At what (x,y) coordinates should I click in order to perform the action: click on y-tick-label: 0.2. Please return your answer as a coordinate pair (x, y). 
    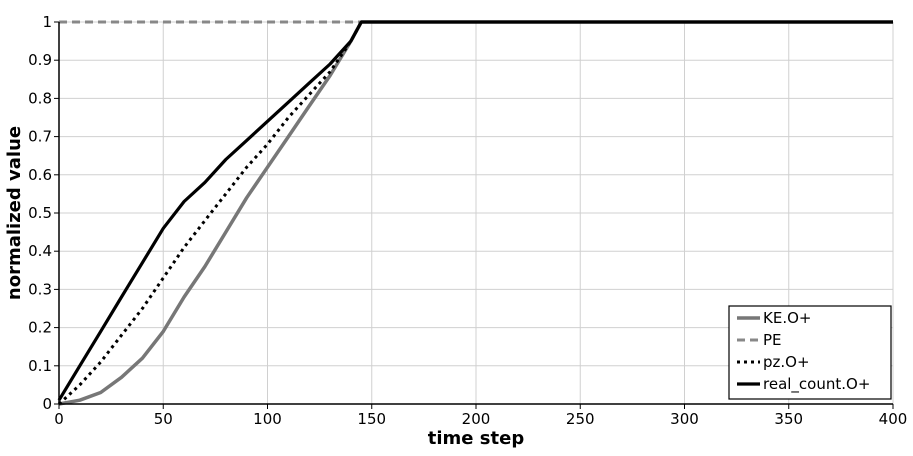
    Looking at the image, I should click on (40, 328).